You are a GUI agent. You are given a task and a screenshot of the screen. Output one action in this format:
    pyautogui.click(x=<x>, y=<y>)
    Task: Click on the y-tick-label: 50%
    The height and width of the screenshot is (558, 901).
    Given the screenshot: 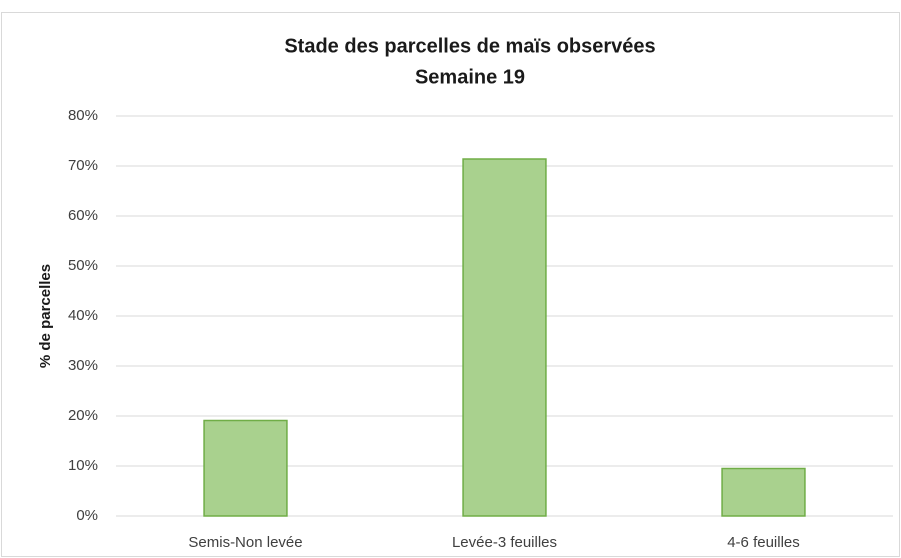 What is the action you would take?
    pyautogui.click(x=83, y=265)
    